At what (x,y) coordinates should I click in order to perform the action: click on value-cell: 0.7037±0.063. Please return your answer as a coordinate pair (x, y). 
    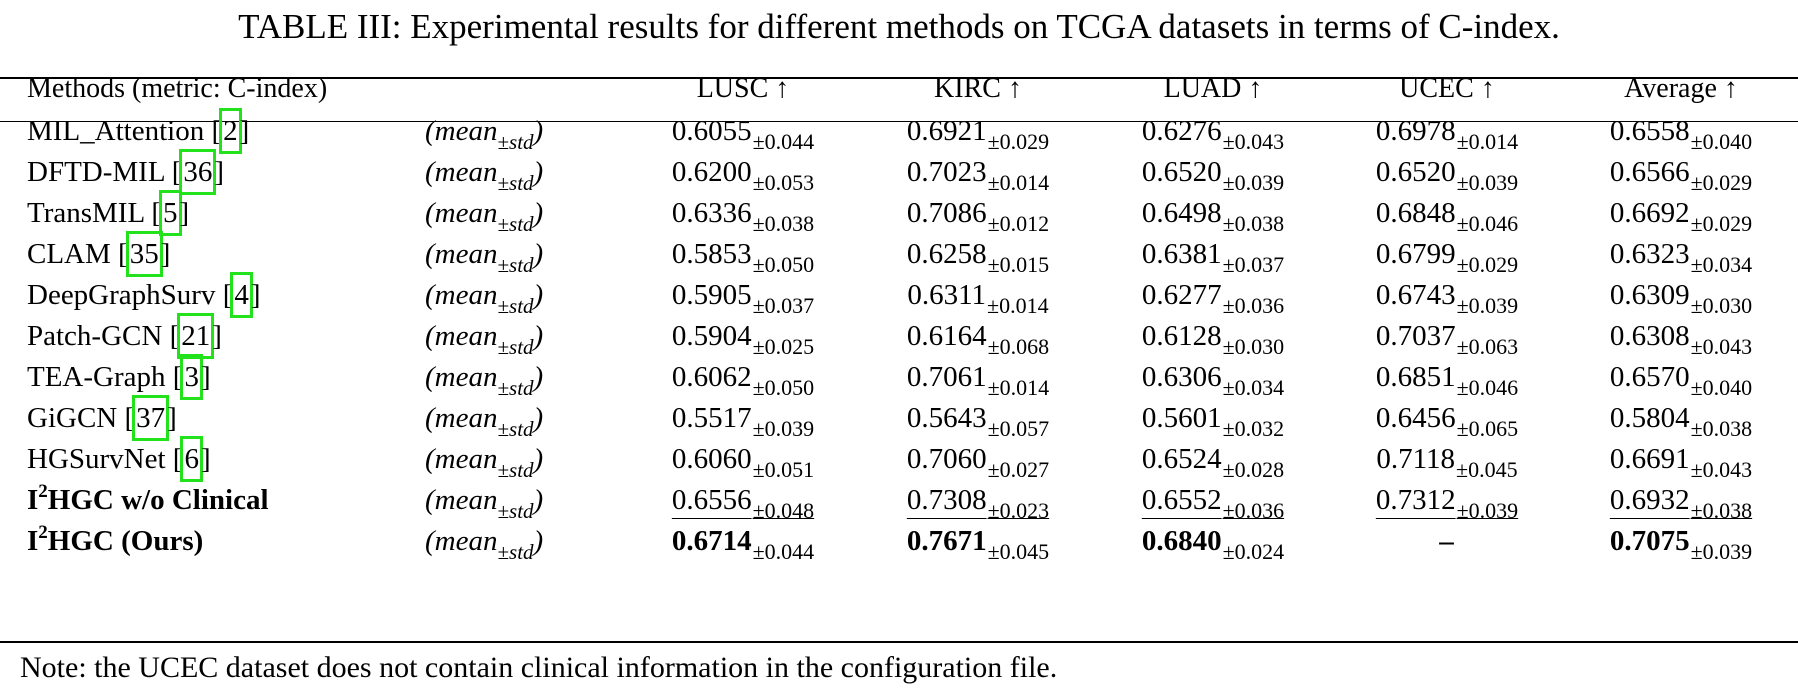
    Looking at the image, I should click on (1447, 336).